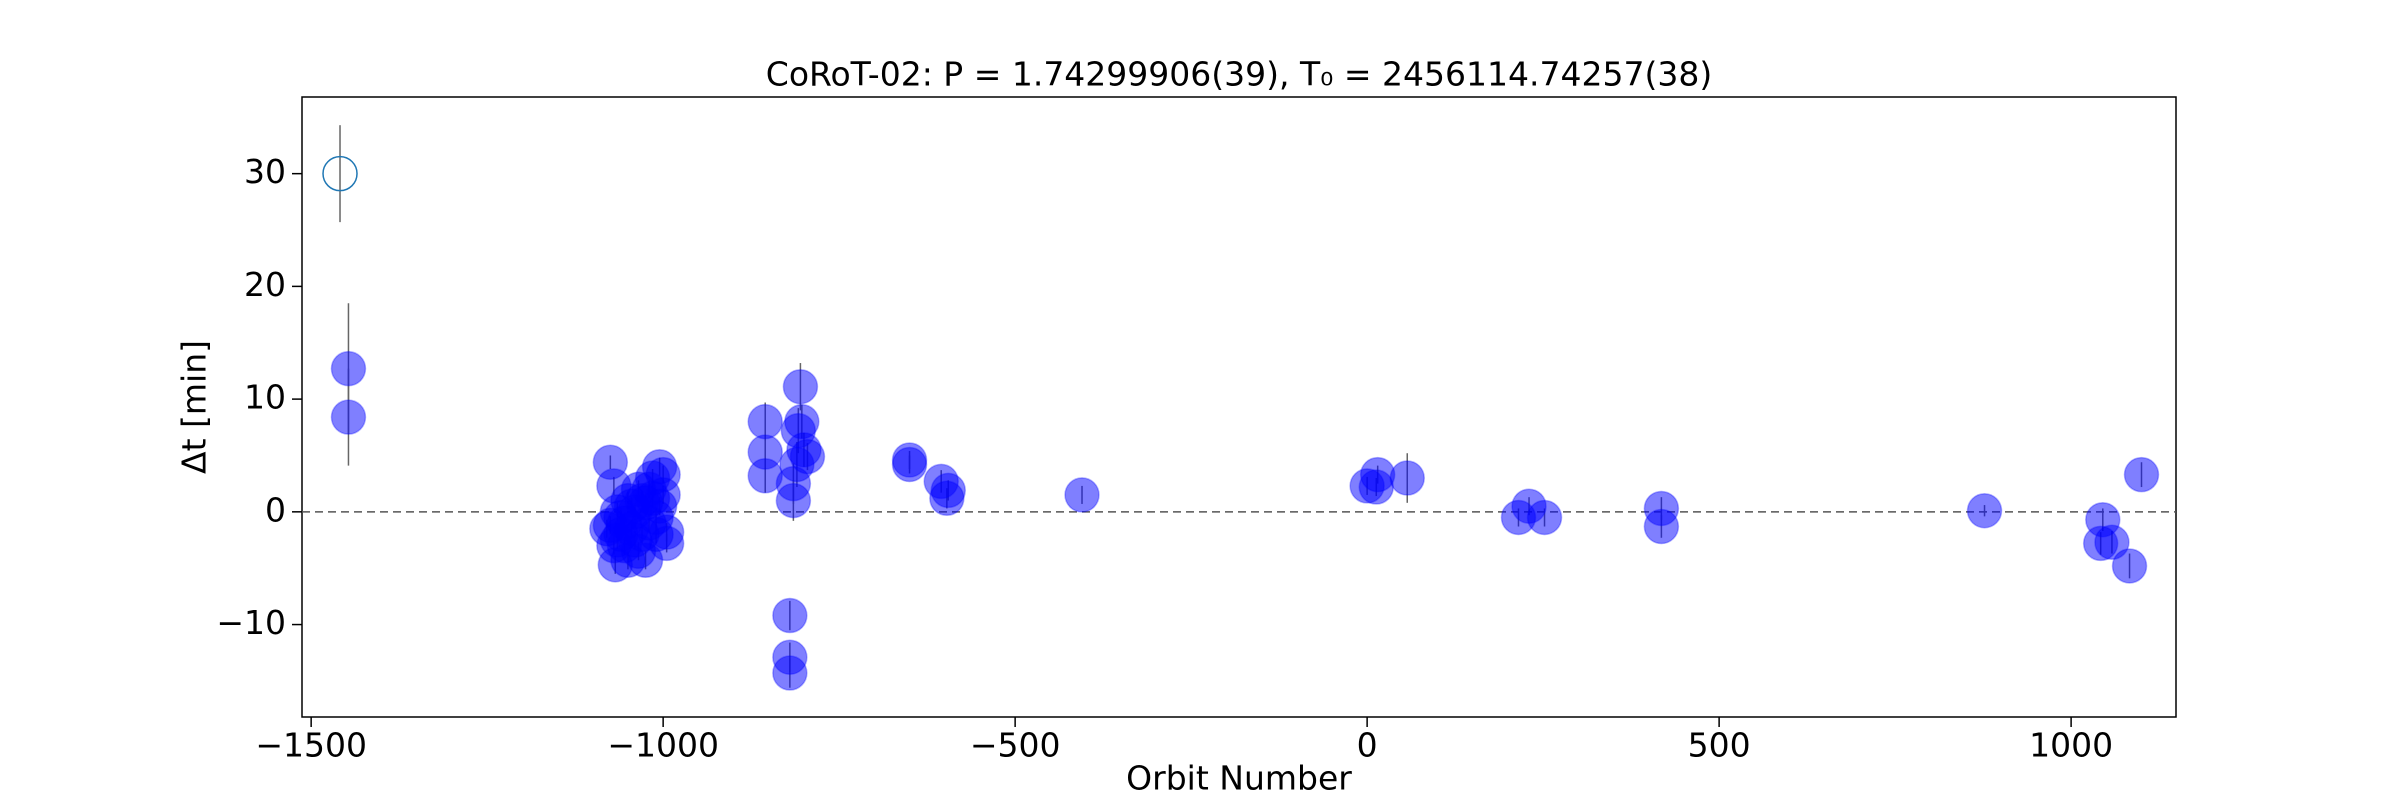 This screenshot has height=800, width=2400. What do you see at coordinates (1367, 745) in the screenshot?
I see `x-tick-label: 0` at bounding box center [1367, 745].